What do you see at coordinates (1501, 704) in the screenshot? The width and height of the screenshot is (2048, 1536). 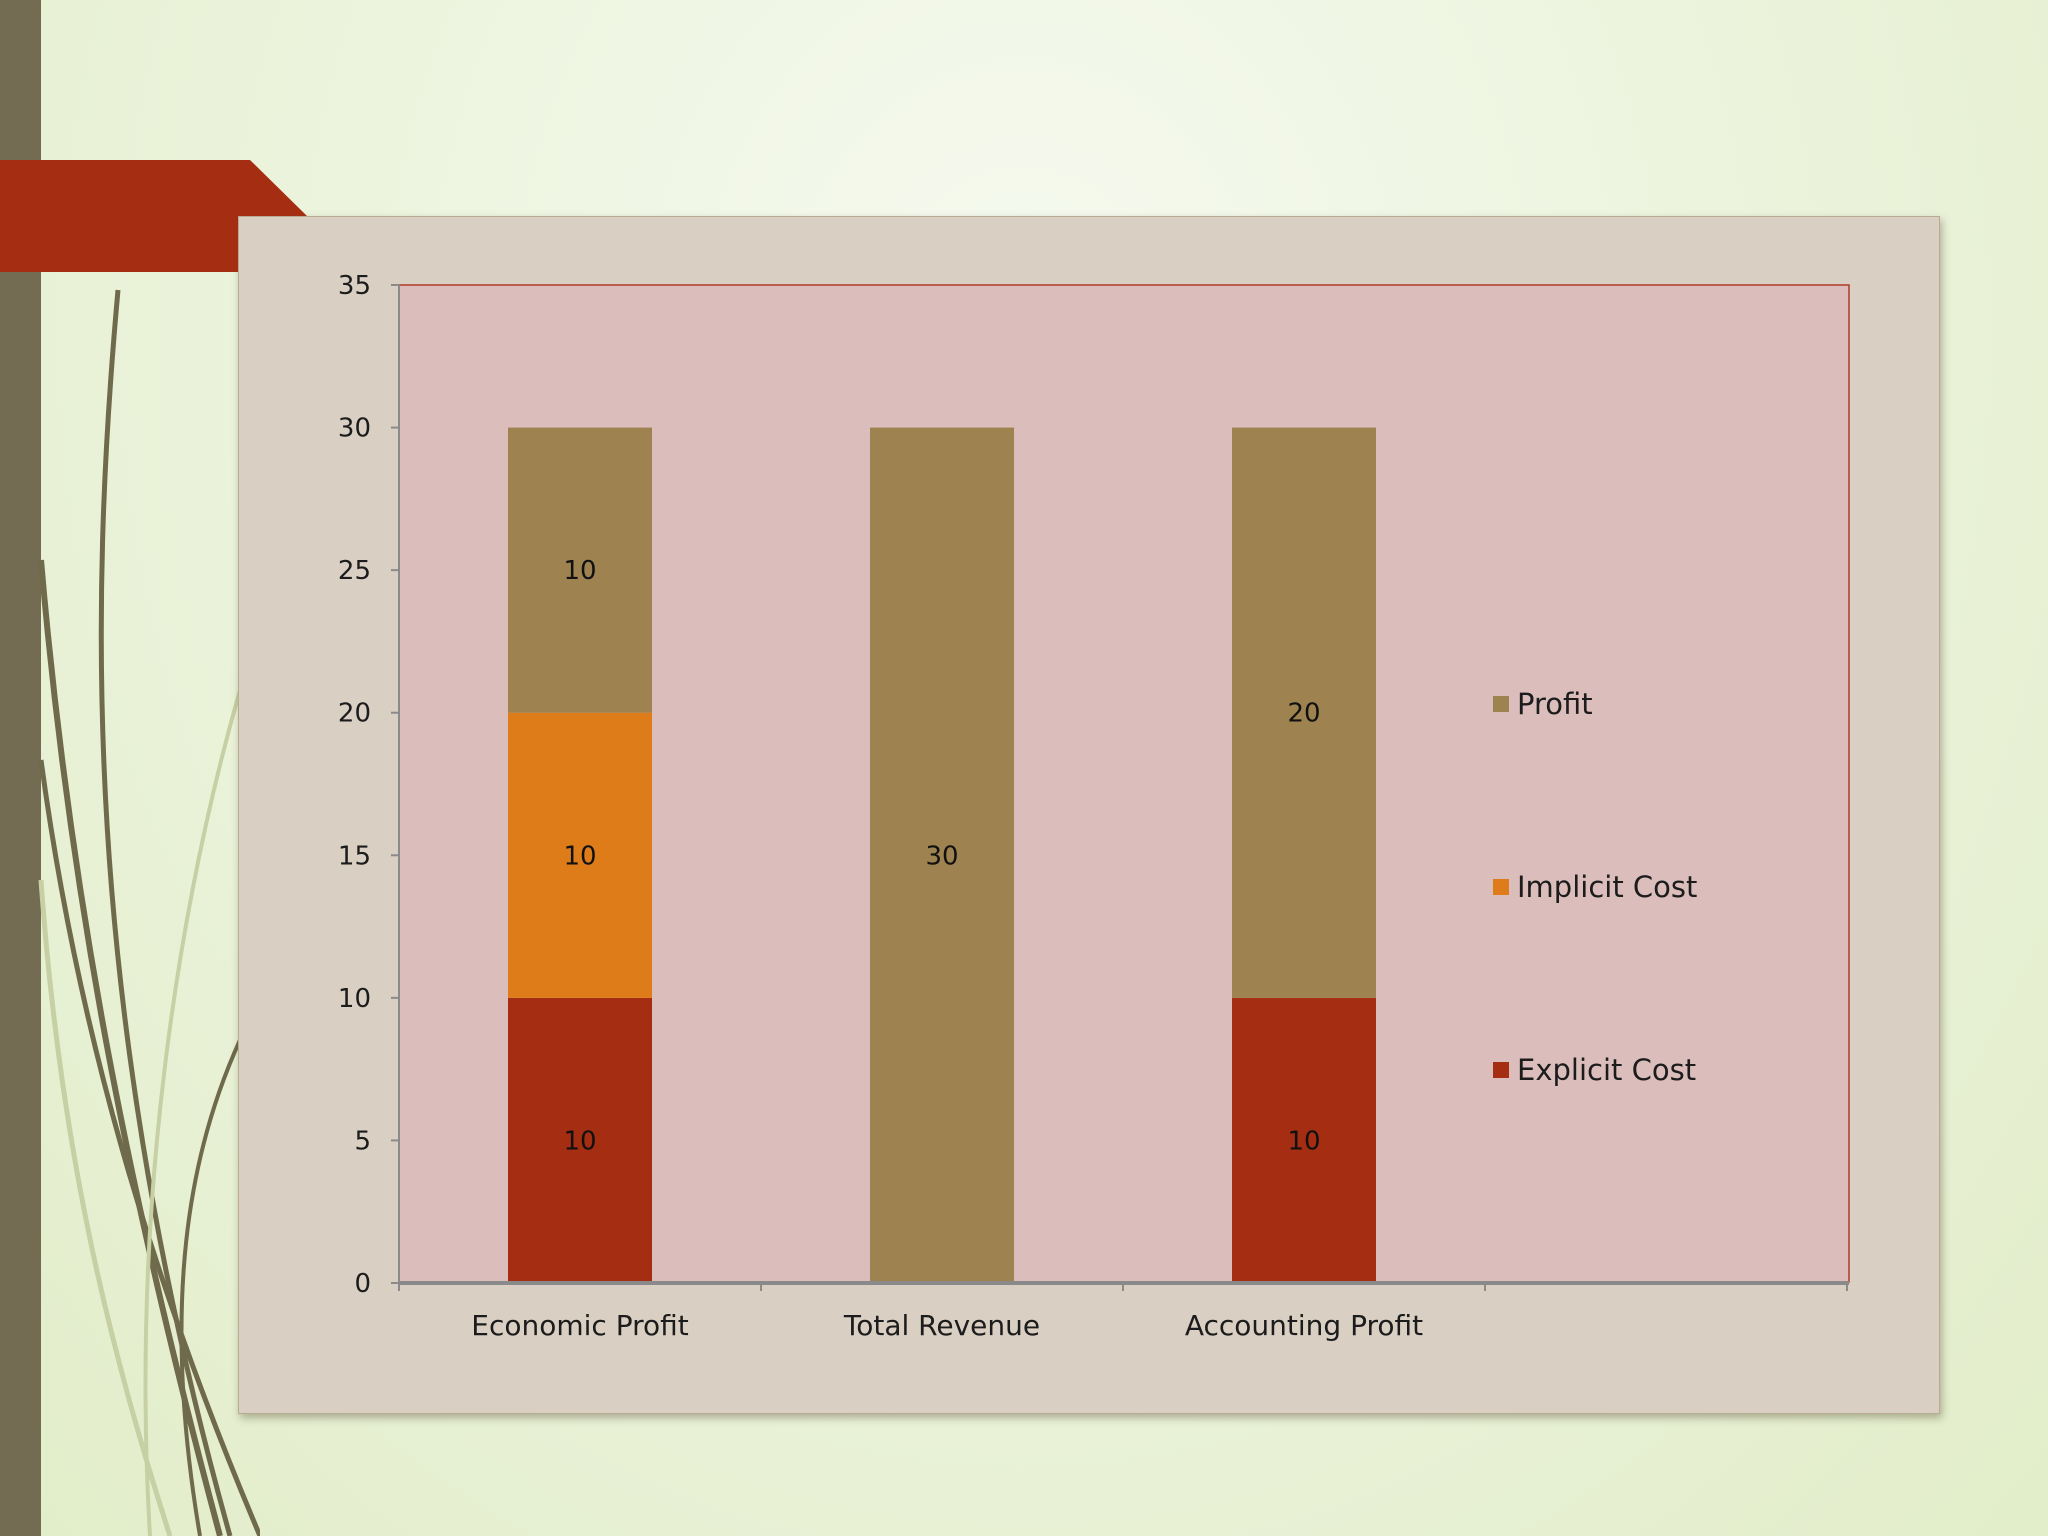 I see `legend-swatch-profit` at bounding box center [1501, 704].